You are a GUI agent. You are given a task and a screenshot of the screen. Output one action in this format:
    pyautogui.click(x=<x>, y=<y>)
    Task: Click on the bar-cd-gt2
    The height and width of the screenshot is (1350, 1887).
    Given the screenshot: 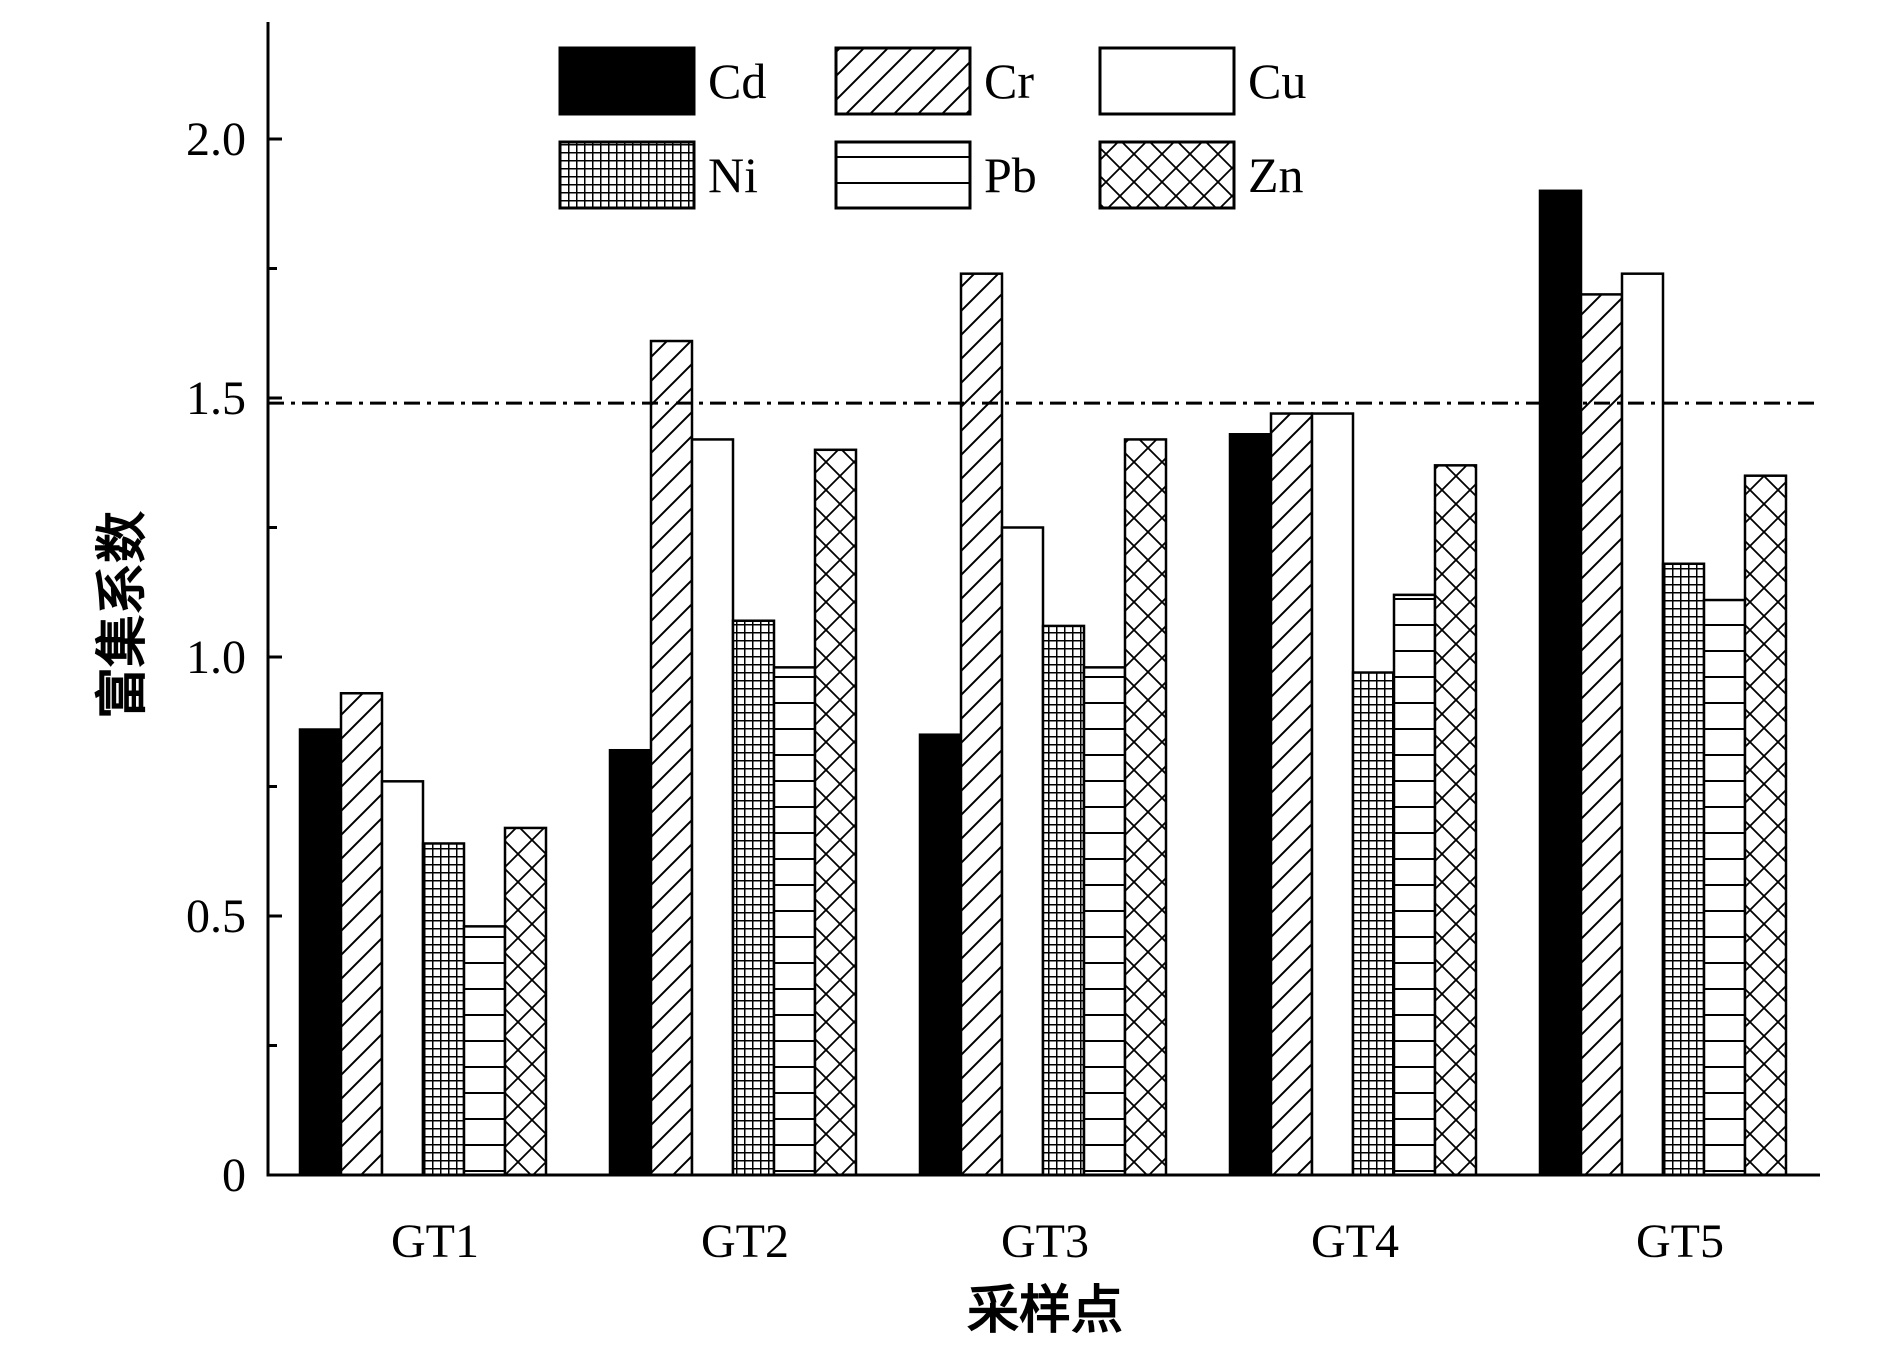 What is the action you would take?
    pyautogui.click(x=630, y=962)
    